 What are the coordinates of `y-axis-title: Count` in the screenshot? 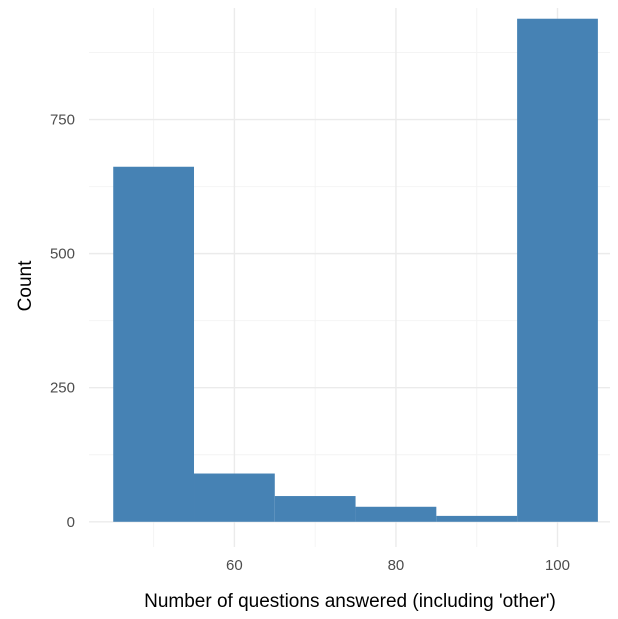 It's located at (25, 285).